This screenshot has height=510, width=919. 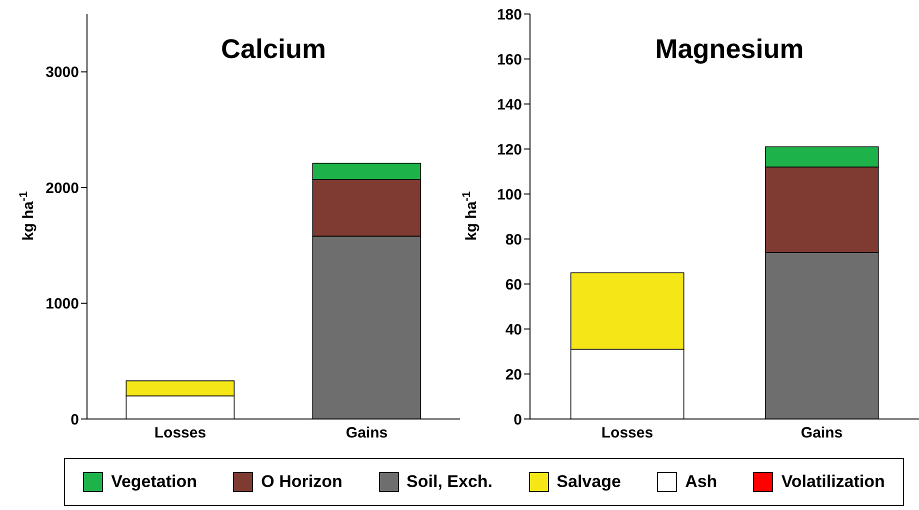 I want to click on legend-label: O Horizon, so click(x=301, y=482).